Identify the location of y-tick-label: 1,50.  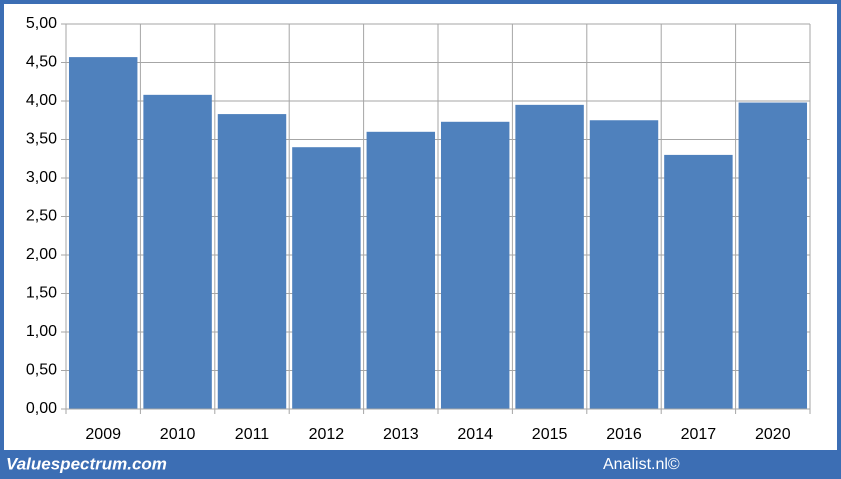
(41, 293).